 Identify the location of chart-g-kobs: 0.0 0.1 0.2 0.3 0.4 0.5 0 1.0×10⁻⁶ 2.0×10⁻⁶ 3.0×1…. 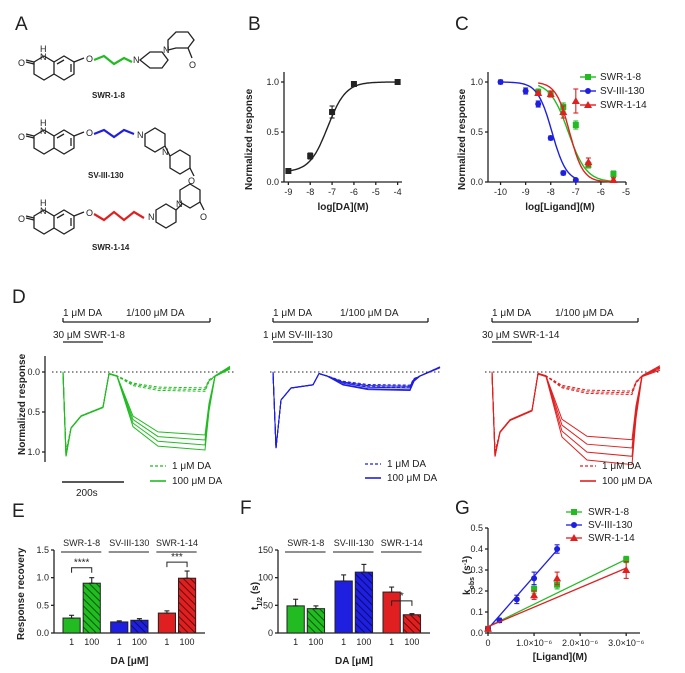
(553, 585).